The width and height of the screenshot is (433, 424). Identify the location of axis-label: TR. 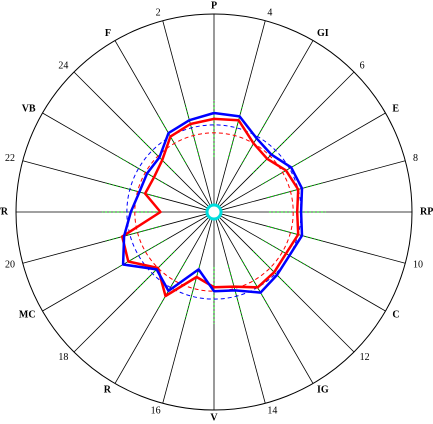
(4, 211).